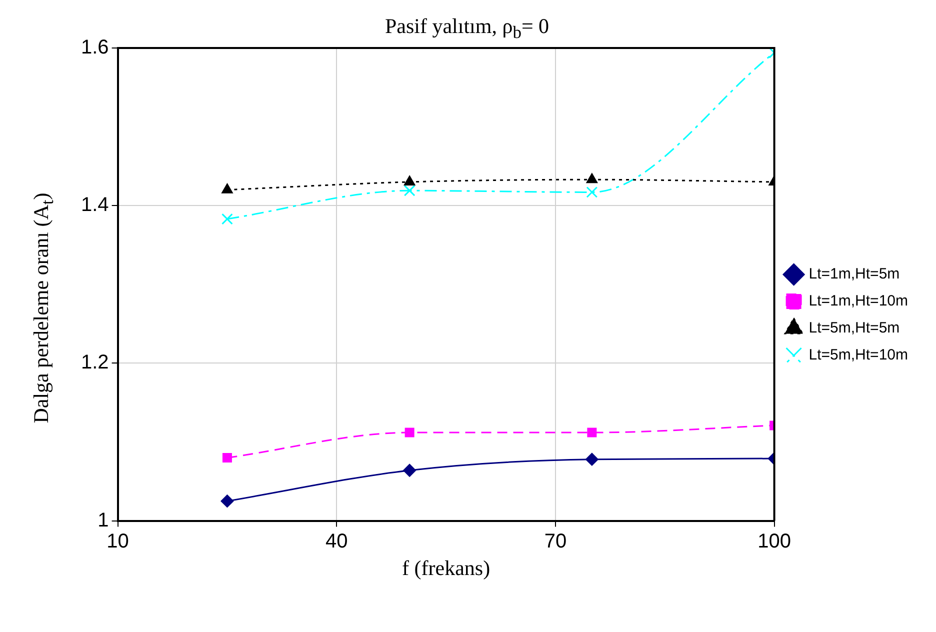 The width and height of the screenshot is (936, 632). Describe the element at coordinates (858, 301) in the screenshot. I see `legend-label: Lt=1m,Ht=10m` at that location.